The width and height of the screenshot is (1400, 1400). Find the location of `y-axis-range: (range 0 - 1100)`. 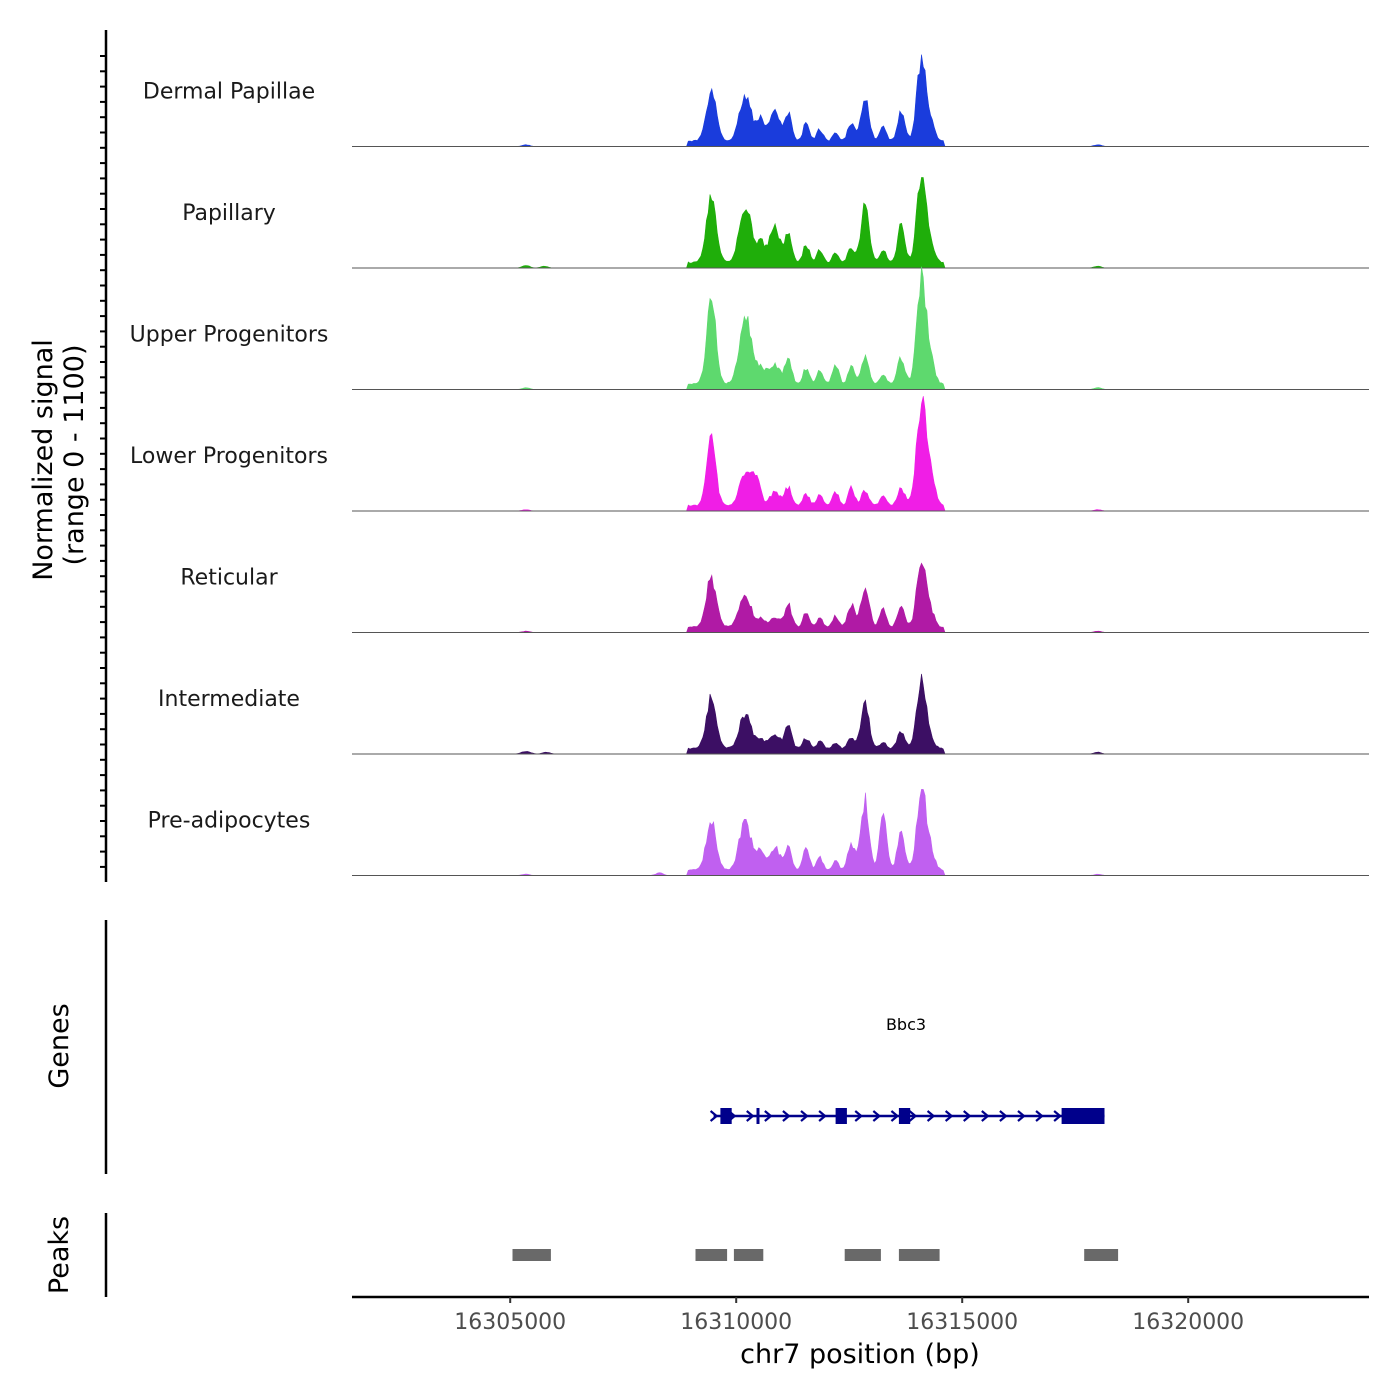

y-axis-range: (range 0 - 1100) is located at coordinates (74, 455).